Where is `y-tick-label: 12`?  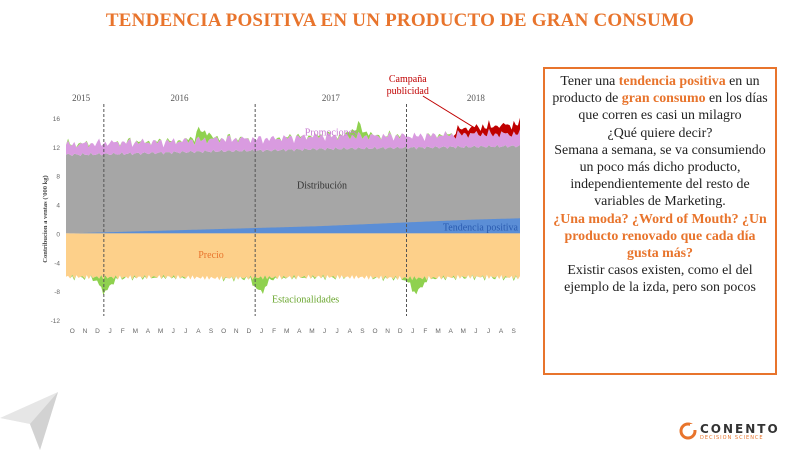
y-tick-label: 12 is located at coordinates (57, 148).